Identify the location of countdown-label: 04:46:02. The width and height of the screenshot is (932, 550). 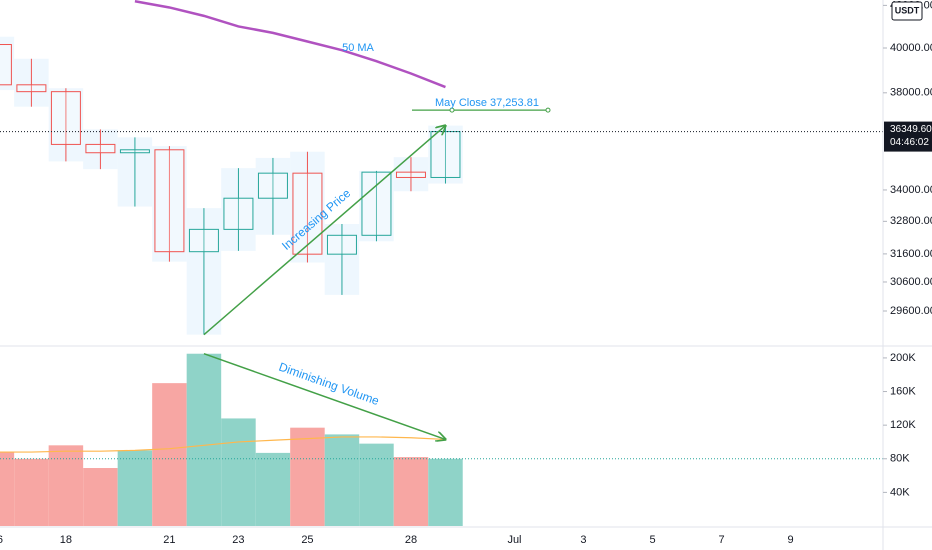
(909, 142).